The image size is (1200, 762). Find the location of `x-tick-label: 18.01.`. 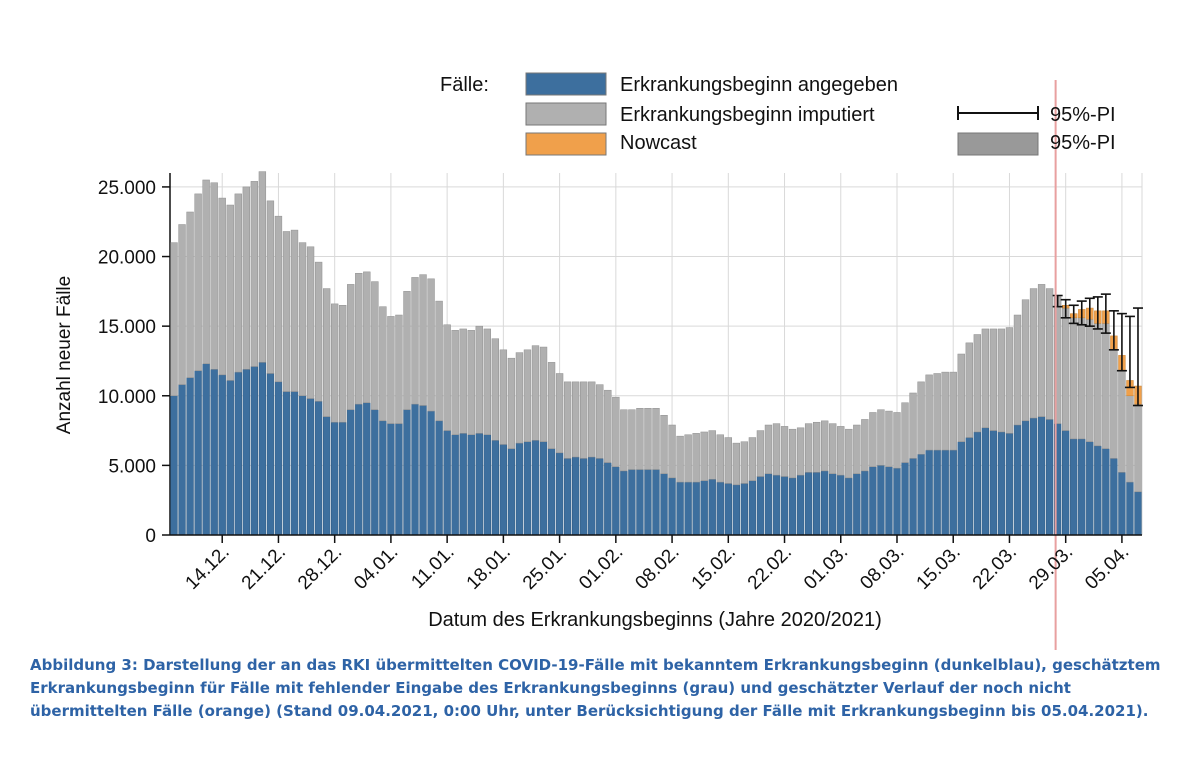

x-tick-label: 18.01. is located at coordinates (489, 568).